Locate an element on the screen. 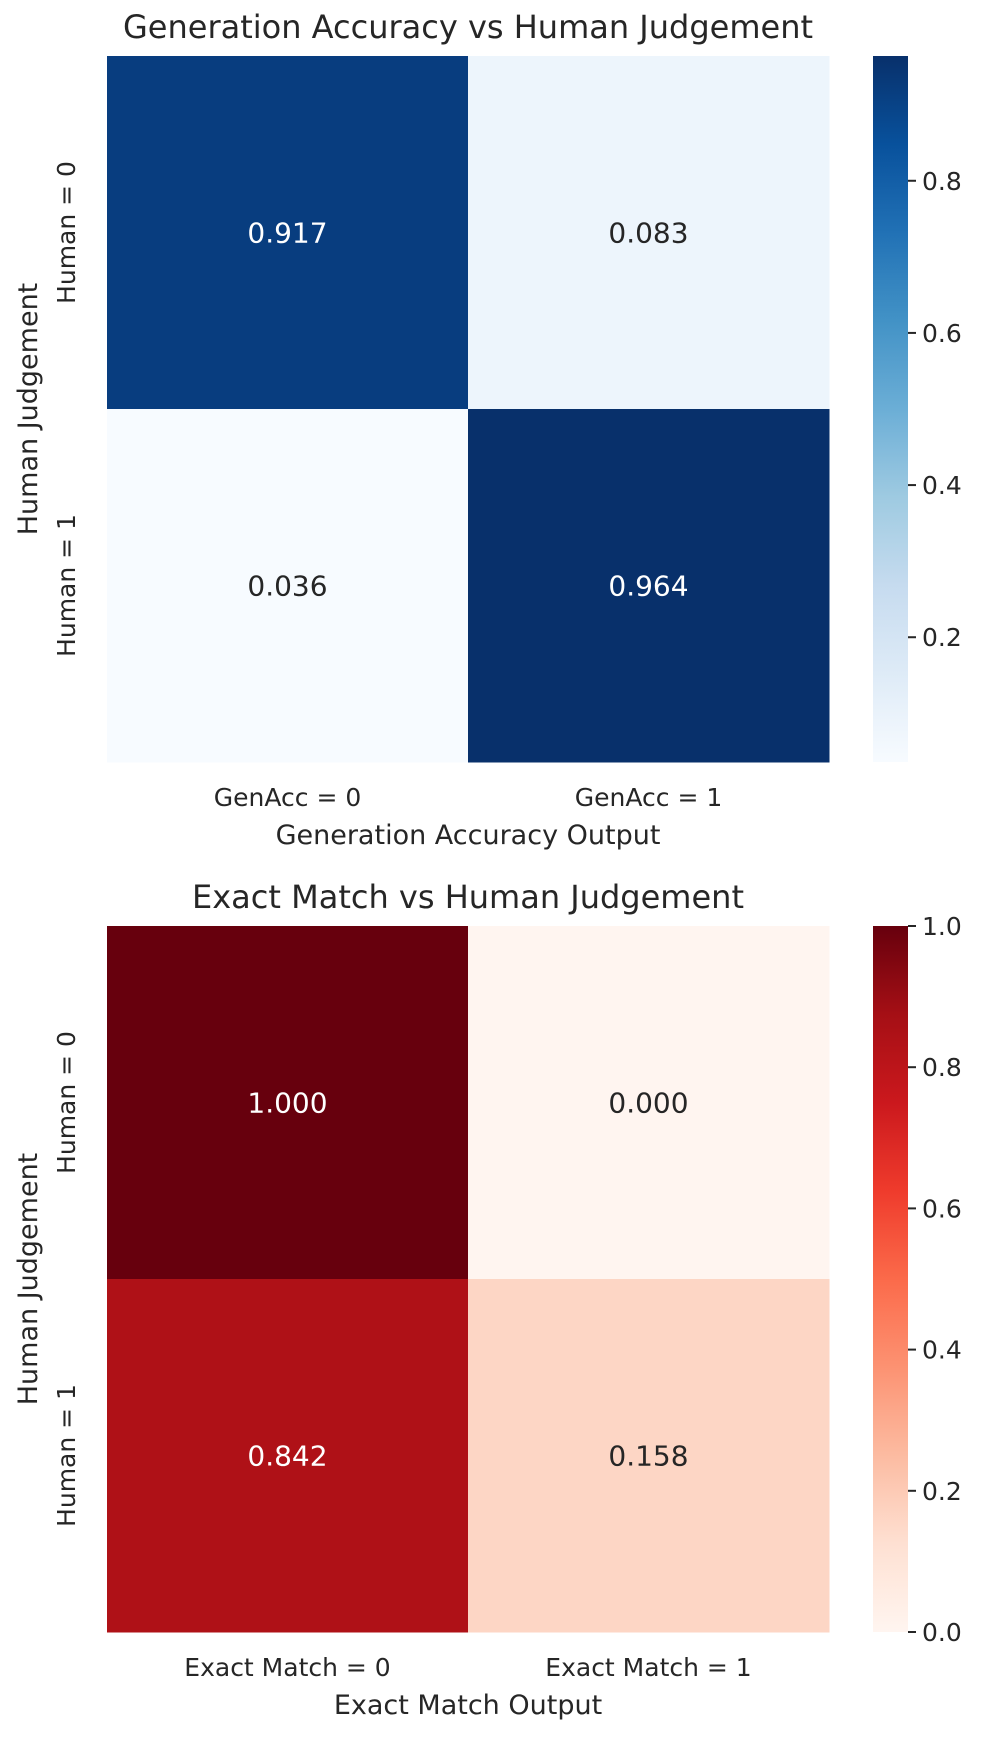 The width and height of the screenshot is (996, 1739). x-axis-label: Generation Accuracy Output is located at coordinates (468, 835).